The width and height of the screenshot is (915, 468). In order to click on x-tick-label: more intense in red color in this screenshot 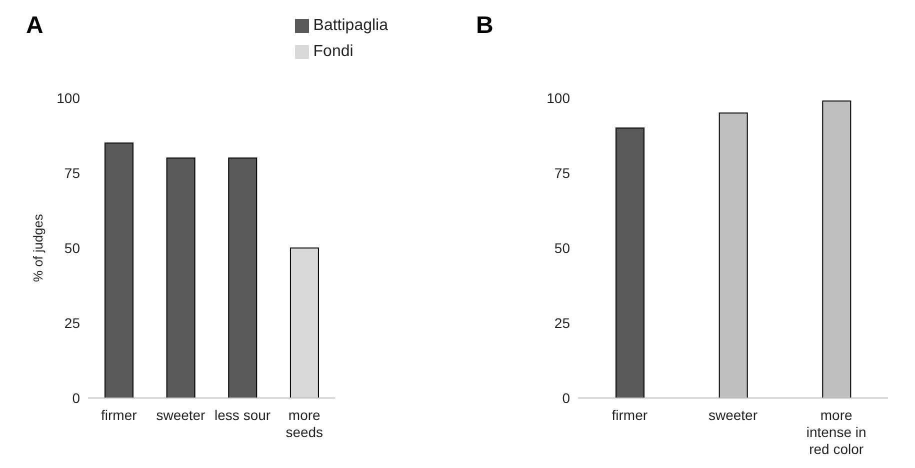, I will do `click(836, 432)`.